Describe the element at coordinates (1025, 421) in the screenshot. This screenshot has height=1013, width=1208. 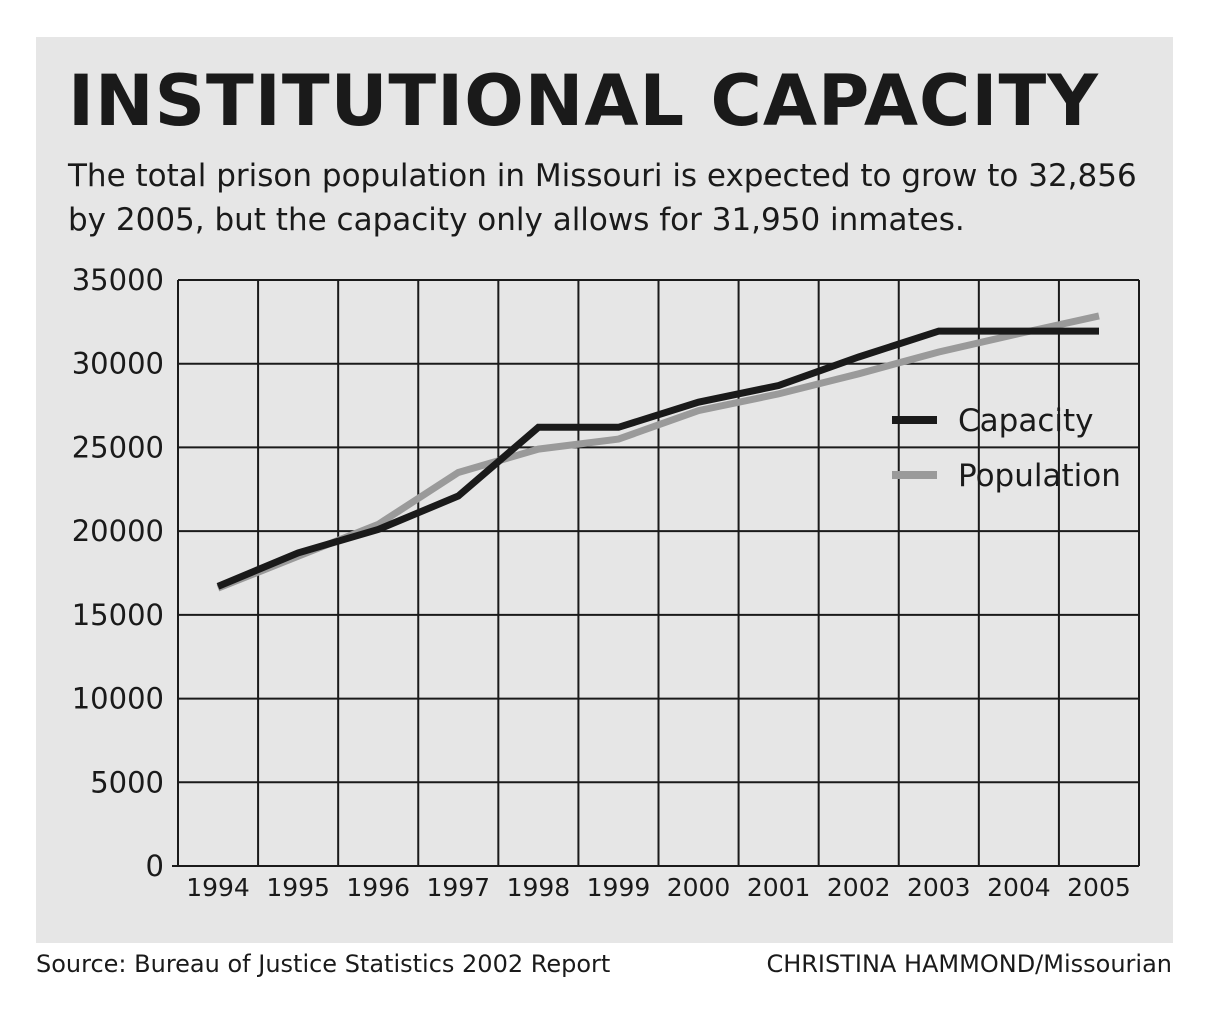
I see `legend-label-capacity: Capacity` at that location.